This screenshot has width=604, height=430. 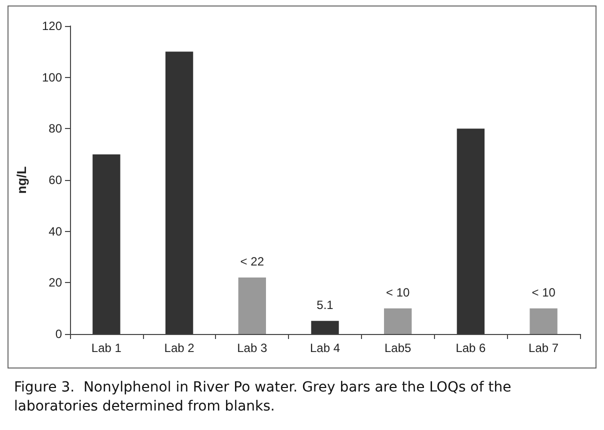 I want to click on y-tick-label: 20, so click(x=55, y=283).